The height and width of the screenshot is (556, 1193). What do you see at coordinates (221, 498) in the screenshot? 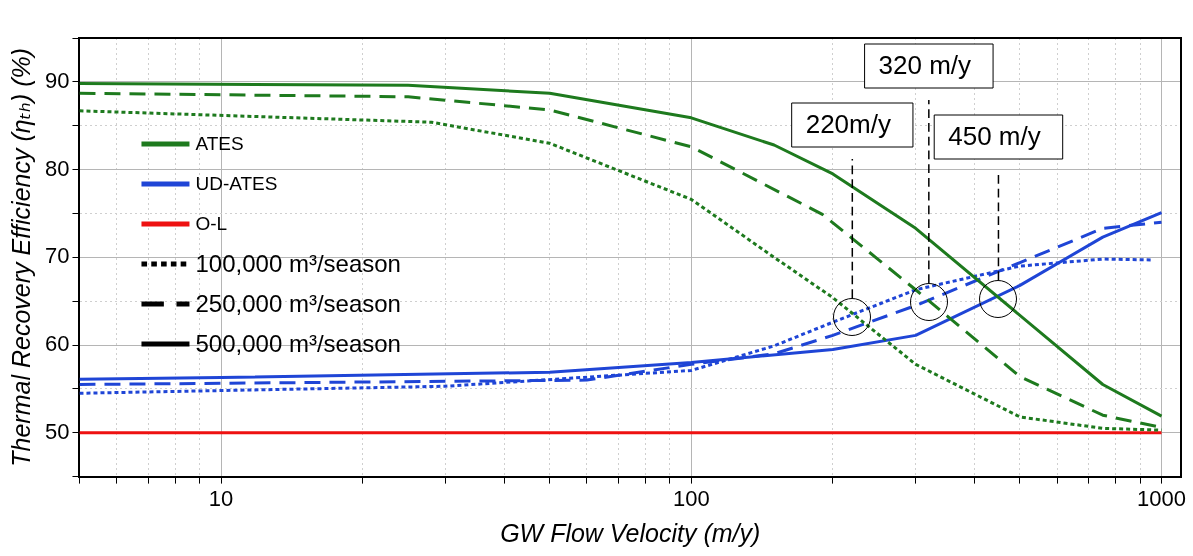
I see `x-tick-label: 10` at bounding box center [221, 498].